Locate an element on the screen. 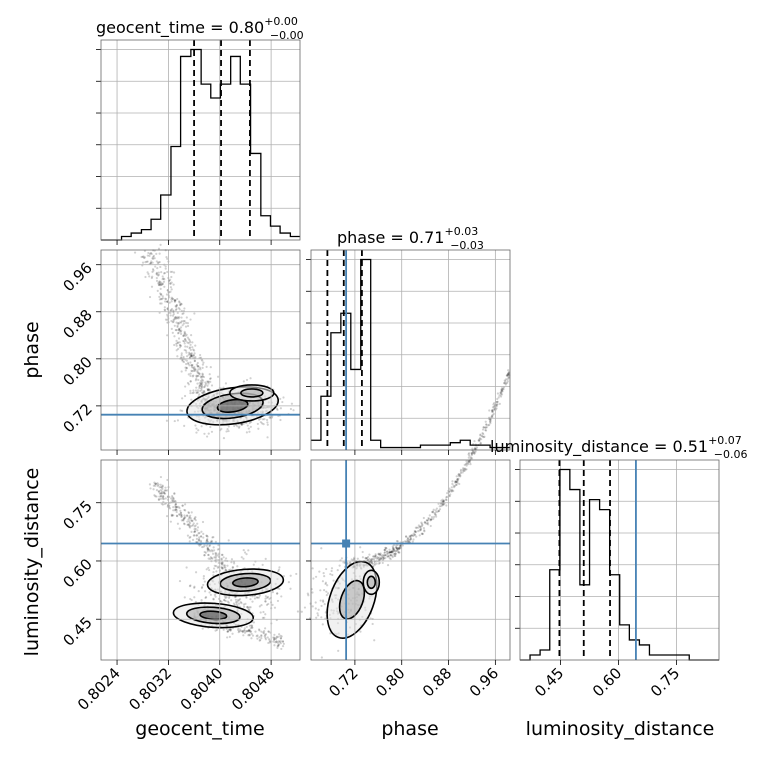 The width and height of the screenshot is (760, 760). ytick-label-phase: 0.96 is located at coordinates (77, 277).